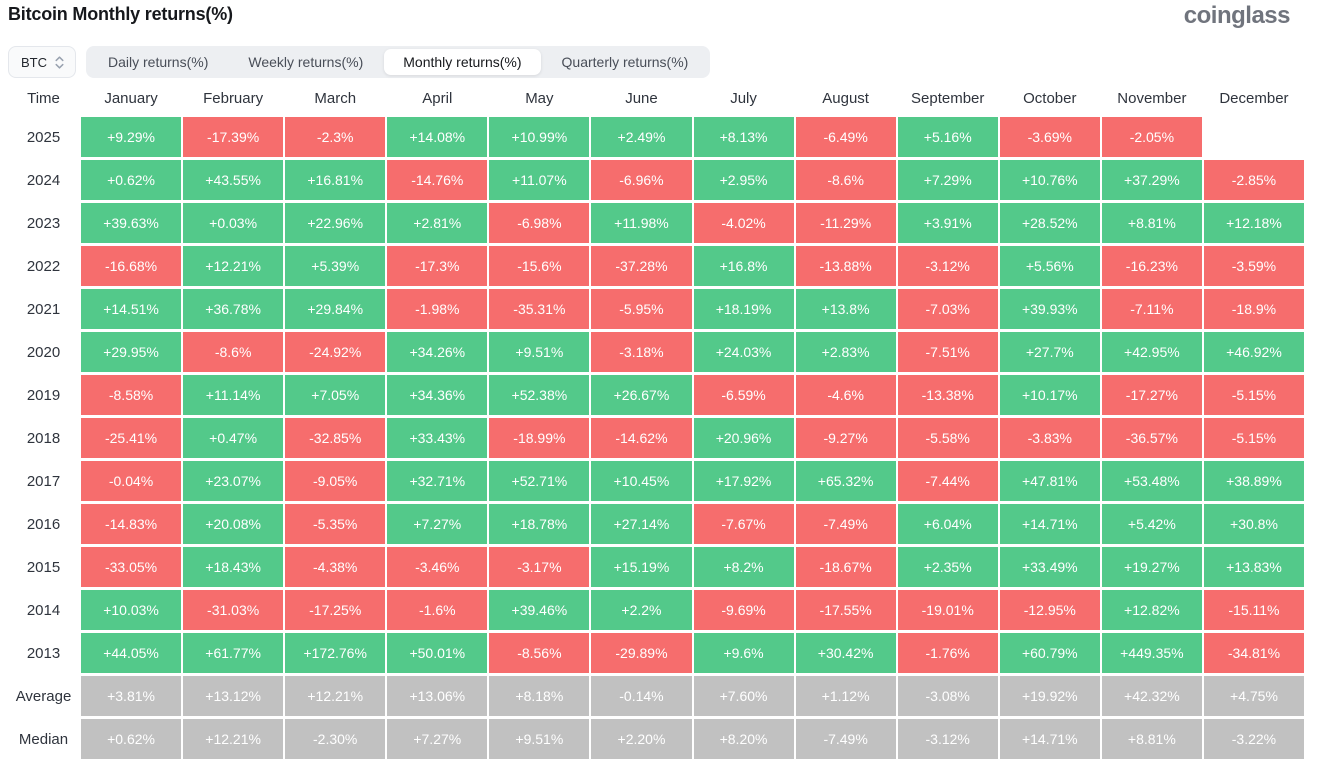 This screenshot has height=779, width=1318. Describe the element at coordinates (1253, 309) in the screenshot. I see `return-cell: -18.9%` at that location.